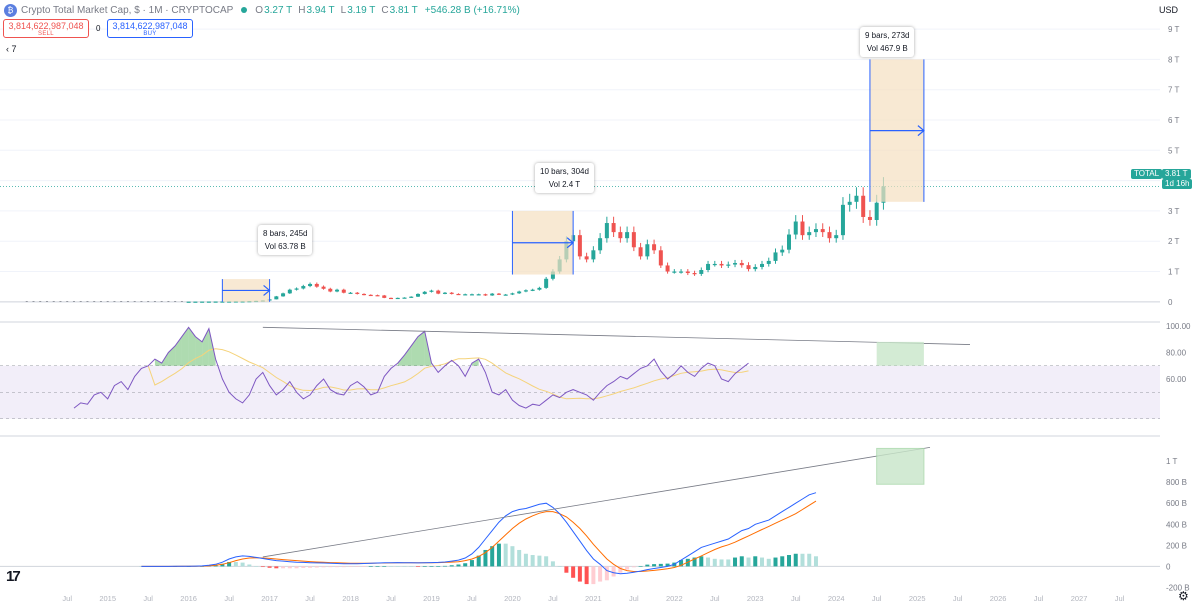  What do you see at coordinates (244, 10) in the screenshot?
I see `market-status-dot-icon` at bounding box center [244, 10].